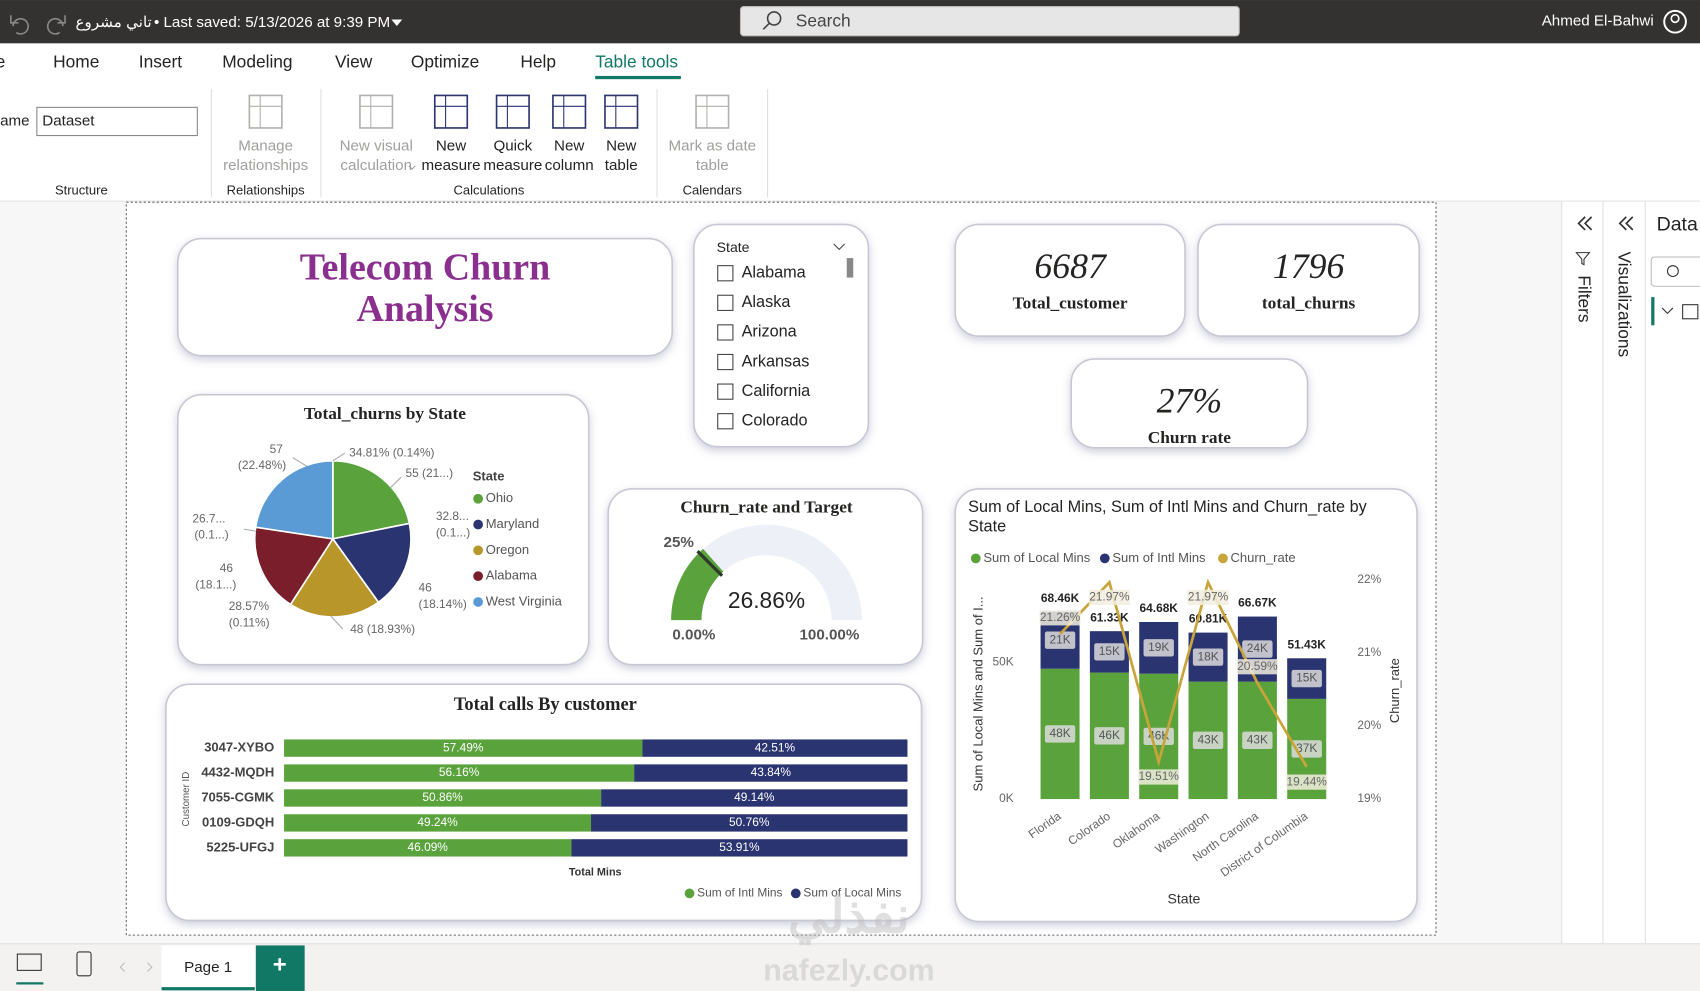 The width and height of the screenshot is (1700, 991). What do you see at coordinates (376, 145) in the screenshot?
I see `button-label: New visual` at bounding box center [376, 145].